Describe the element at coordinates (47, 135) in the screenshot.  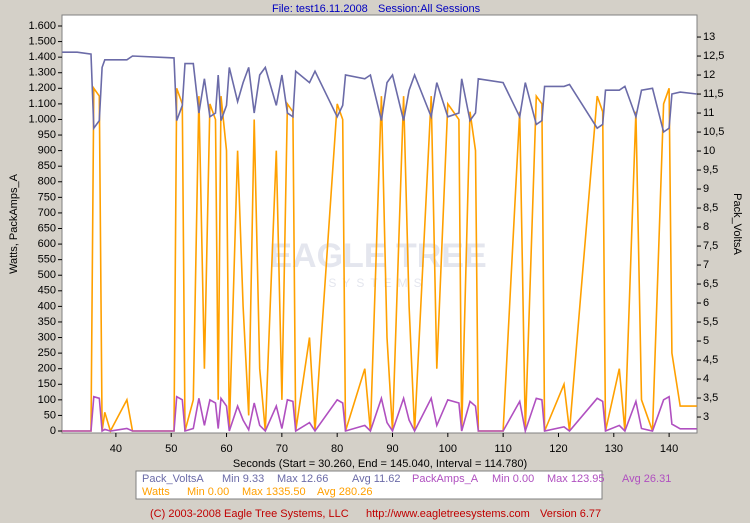
I see `y-tick-label: 950` at that location.